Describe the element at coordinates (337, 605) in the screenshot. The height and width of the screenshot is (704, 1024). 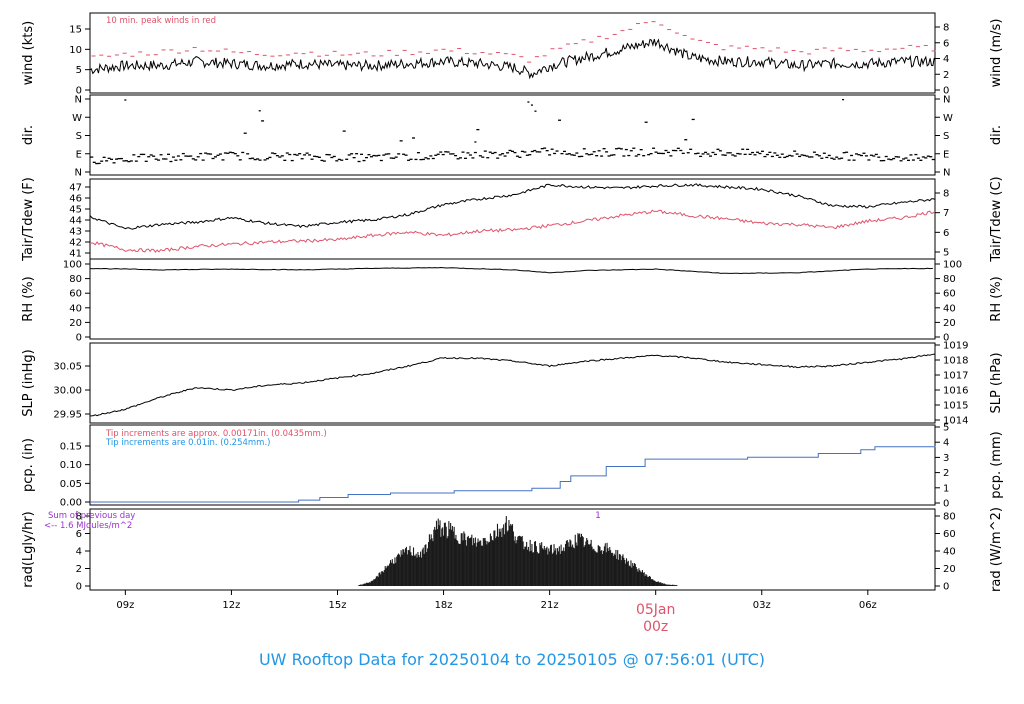
I see `x-tick-label: 15z` at that location.